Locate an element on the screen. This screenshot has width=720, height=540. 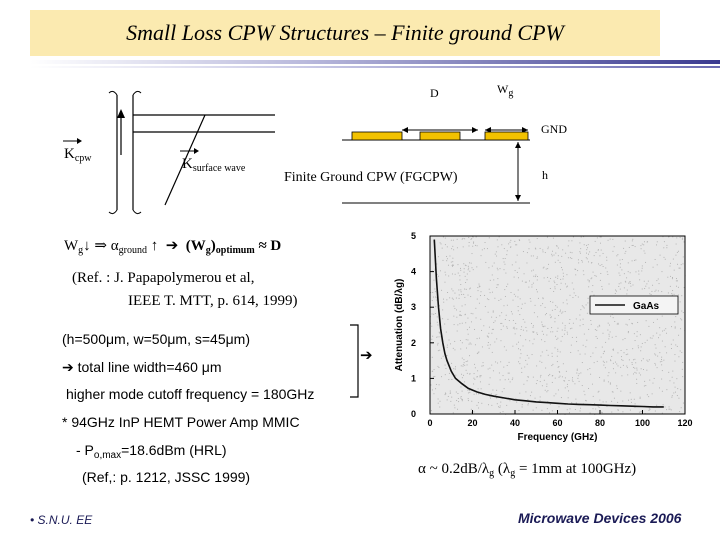
x-tick-label: 40 is located at coordinates (515, 423).